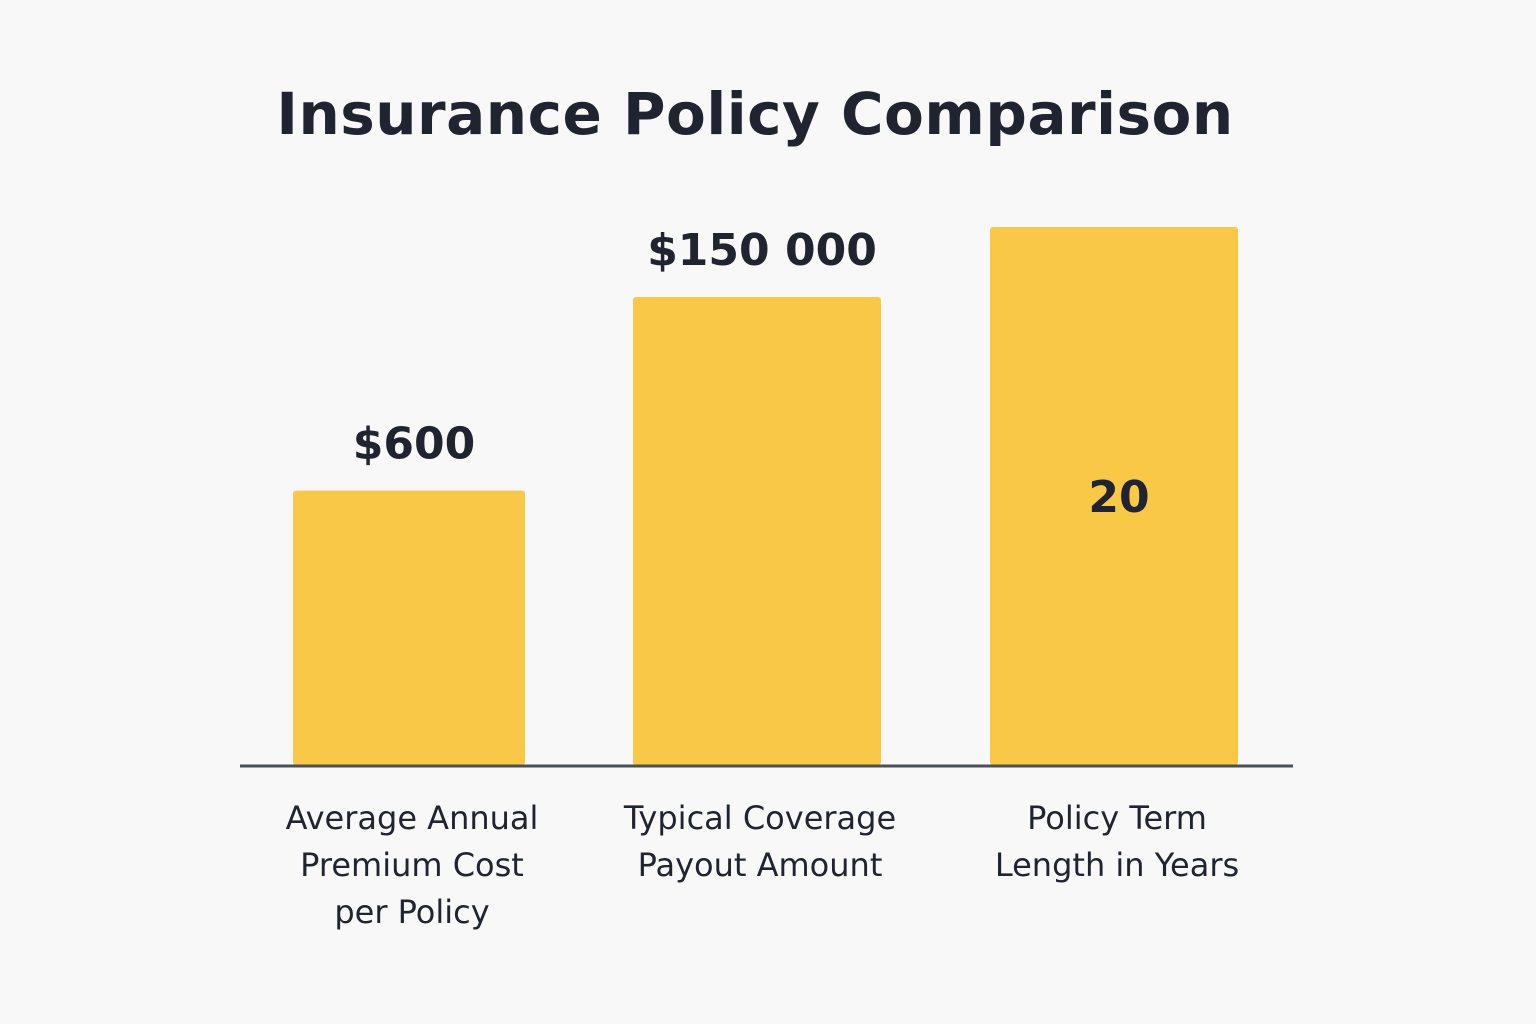 The width and height of the screenshot is (1536, 1024). What do you see at coordinates (412, 865) in the screenshot?
I see `category-label-1: Average Annual Premium Cost per Policy` at bounding box center [412, 865].